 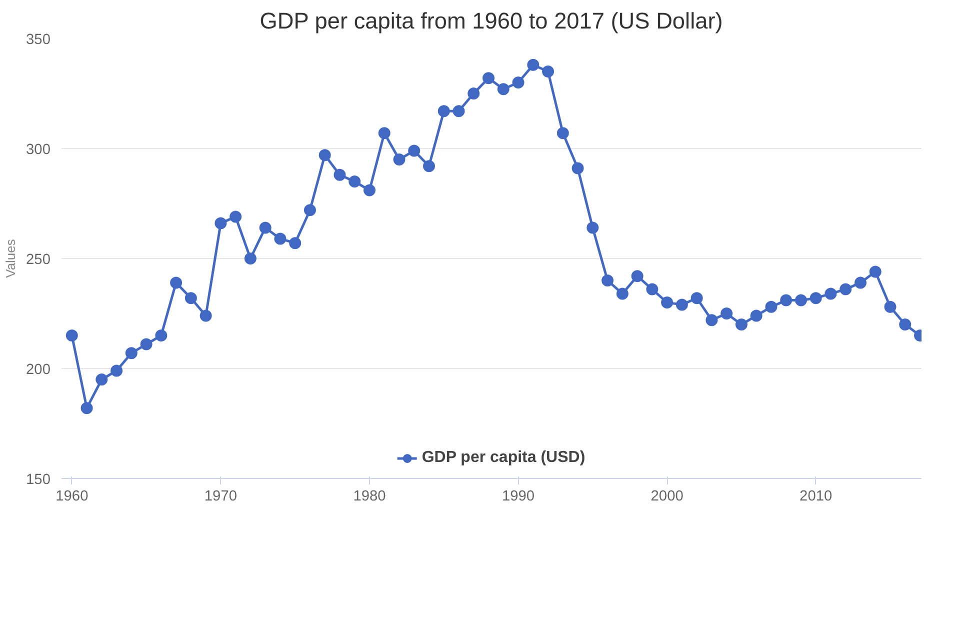 What do you see at coordinates (491, 21) in the screenshot?
I see `chart-title: GDP per capita from 1960 to 2017 (US Dollar)` at bounding box center [491, 21].